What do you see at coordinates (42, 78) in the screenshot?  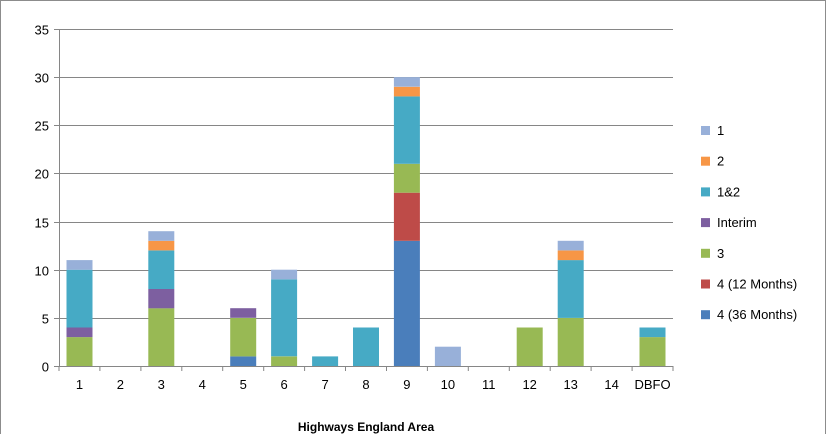 I see `y-tick-label: 30` at bounding box center [42, 78].